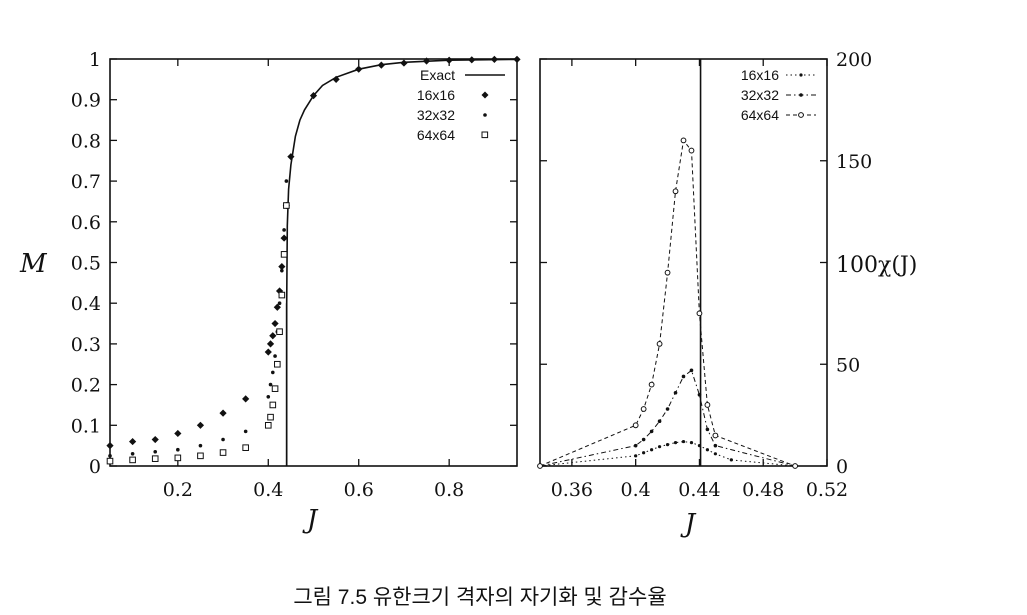  What do you see at coordinates (86, 223) in the screenshot?
I see `y-tick-label: 0.6` at bounding box center [86, 223].